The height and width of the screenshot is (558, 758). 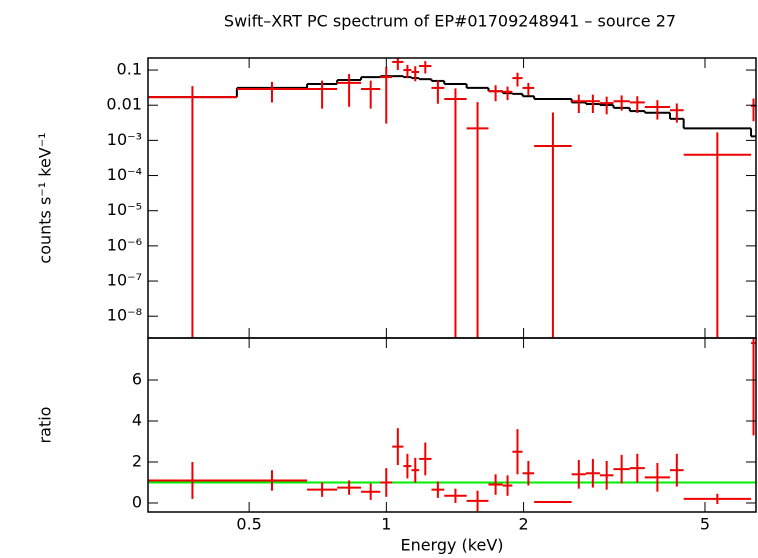 I want to click on y-tick-label: 10⁻⁵, so click(x=124, y=209).